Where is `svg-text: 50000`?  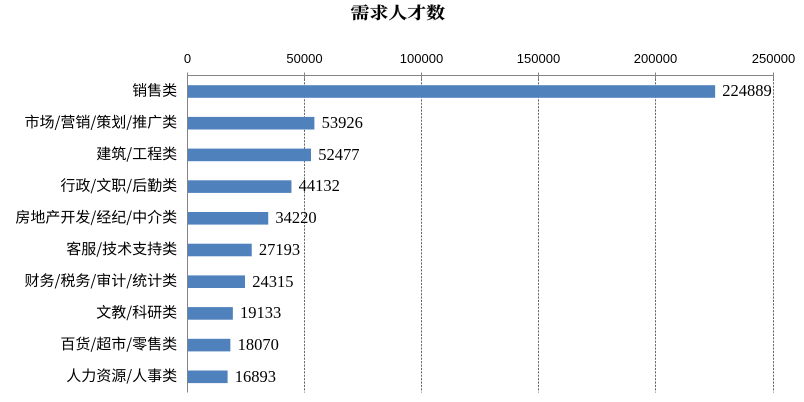
svg-text: 50000 is located at coordinates (304, 58).